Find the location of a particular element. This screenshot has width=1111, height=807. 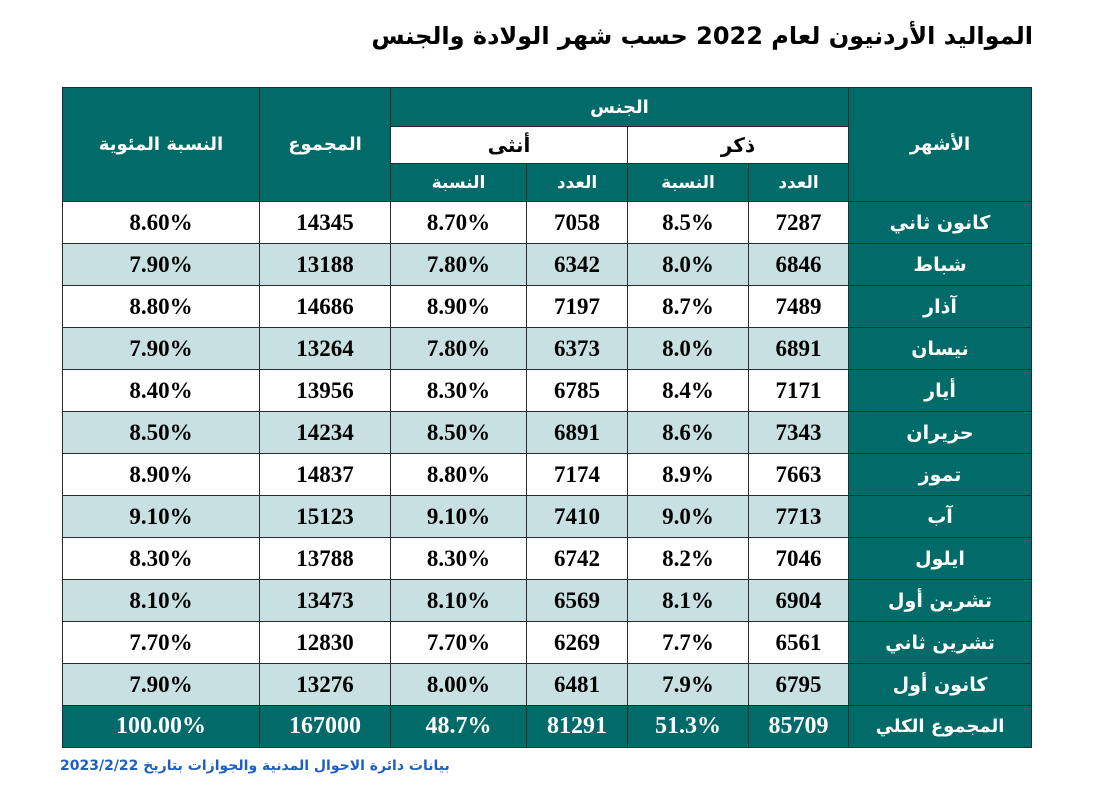

female-ratio-cell: 8.10% is located at coordinates (458, 600).